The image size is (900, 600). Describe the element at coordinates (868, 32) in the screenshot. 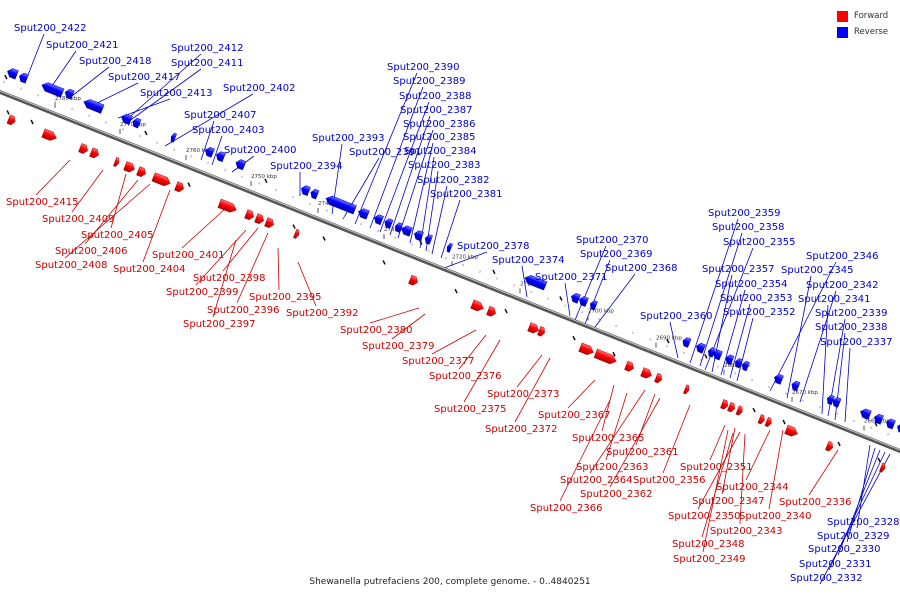

I see `legend-reverse: Reverse` at that location.